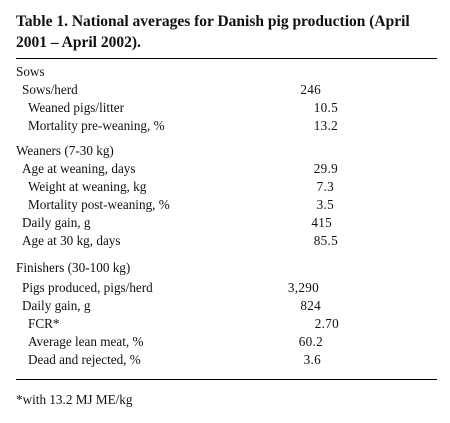 This screenshot has height=423, width=450. What do you see at coordinates (225, 223) in the screenshot?
I see `table-row-weaner-daily-gain: Daily gain, g 415` at bounding box center [225, 223].